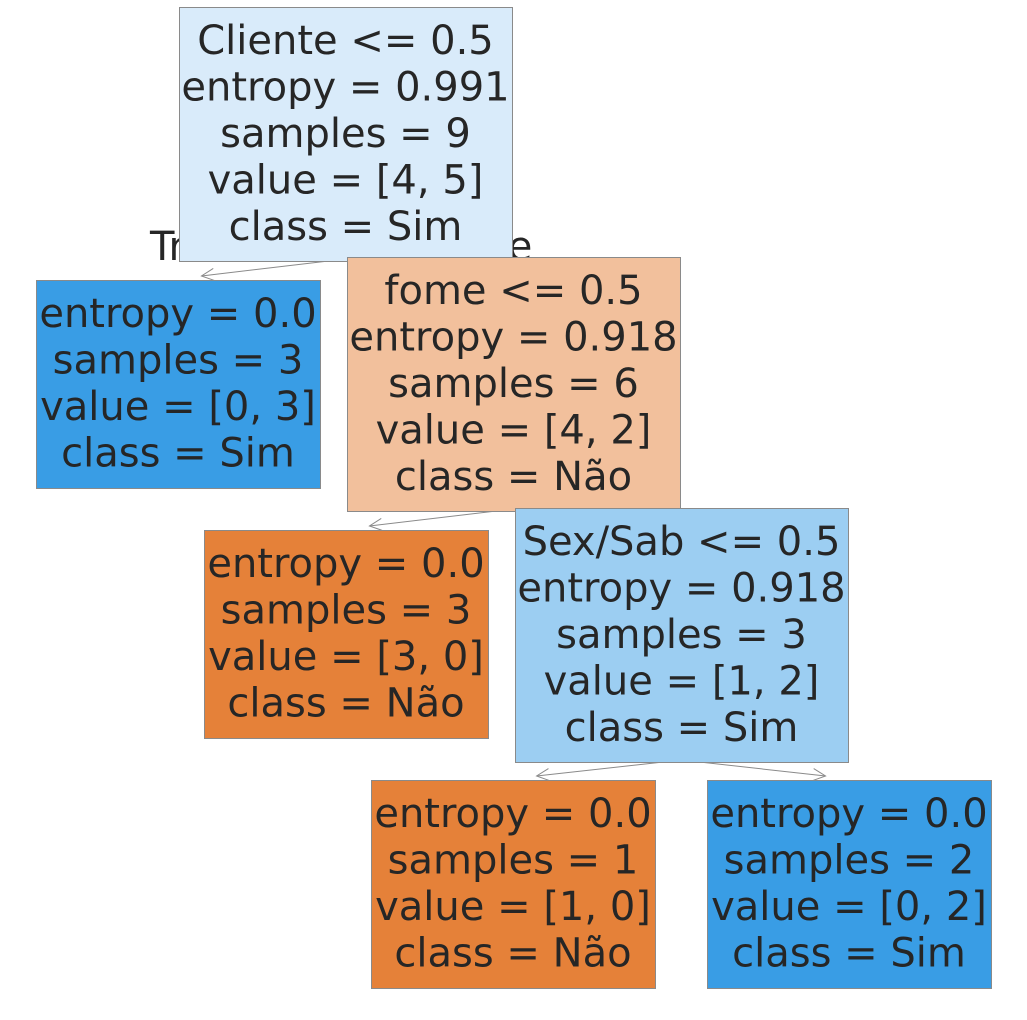  What do you see at coordinates (346, 181) in the screenshot?
I see `tree-node-line: value = [4, 5]` at bounding box center [346, 181].